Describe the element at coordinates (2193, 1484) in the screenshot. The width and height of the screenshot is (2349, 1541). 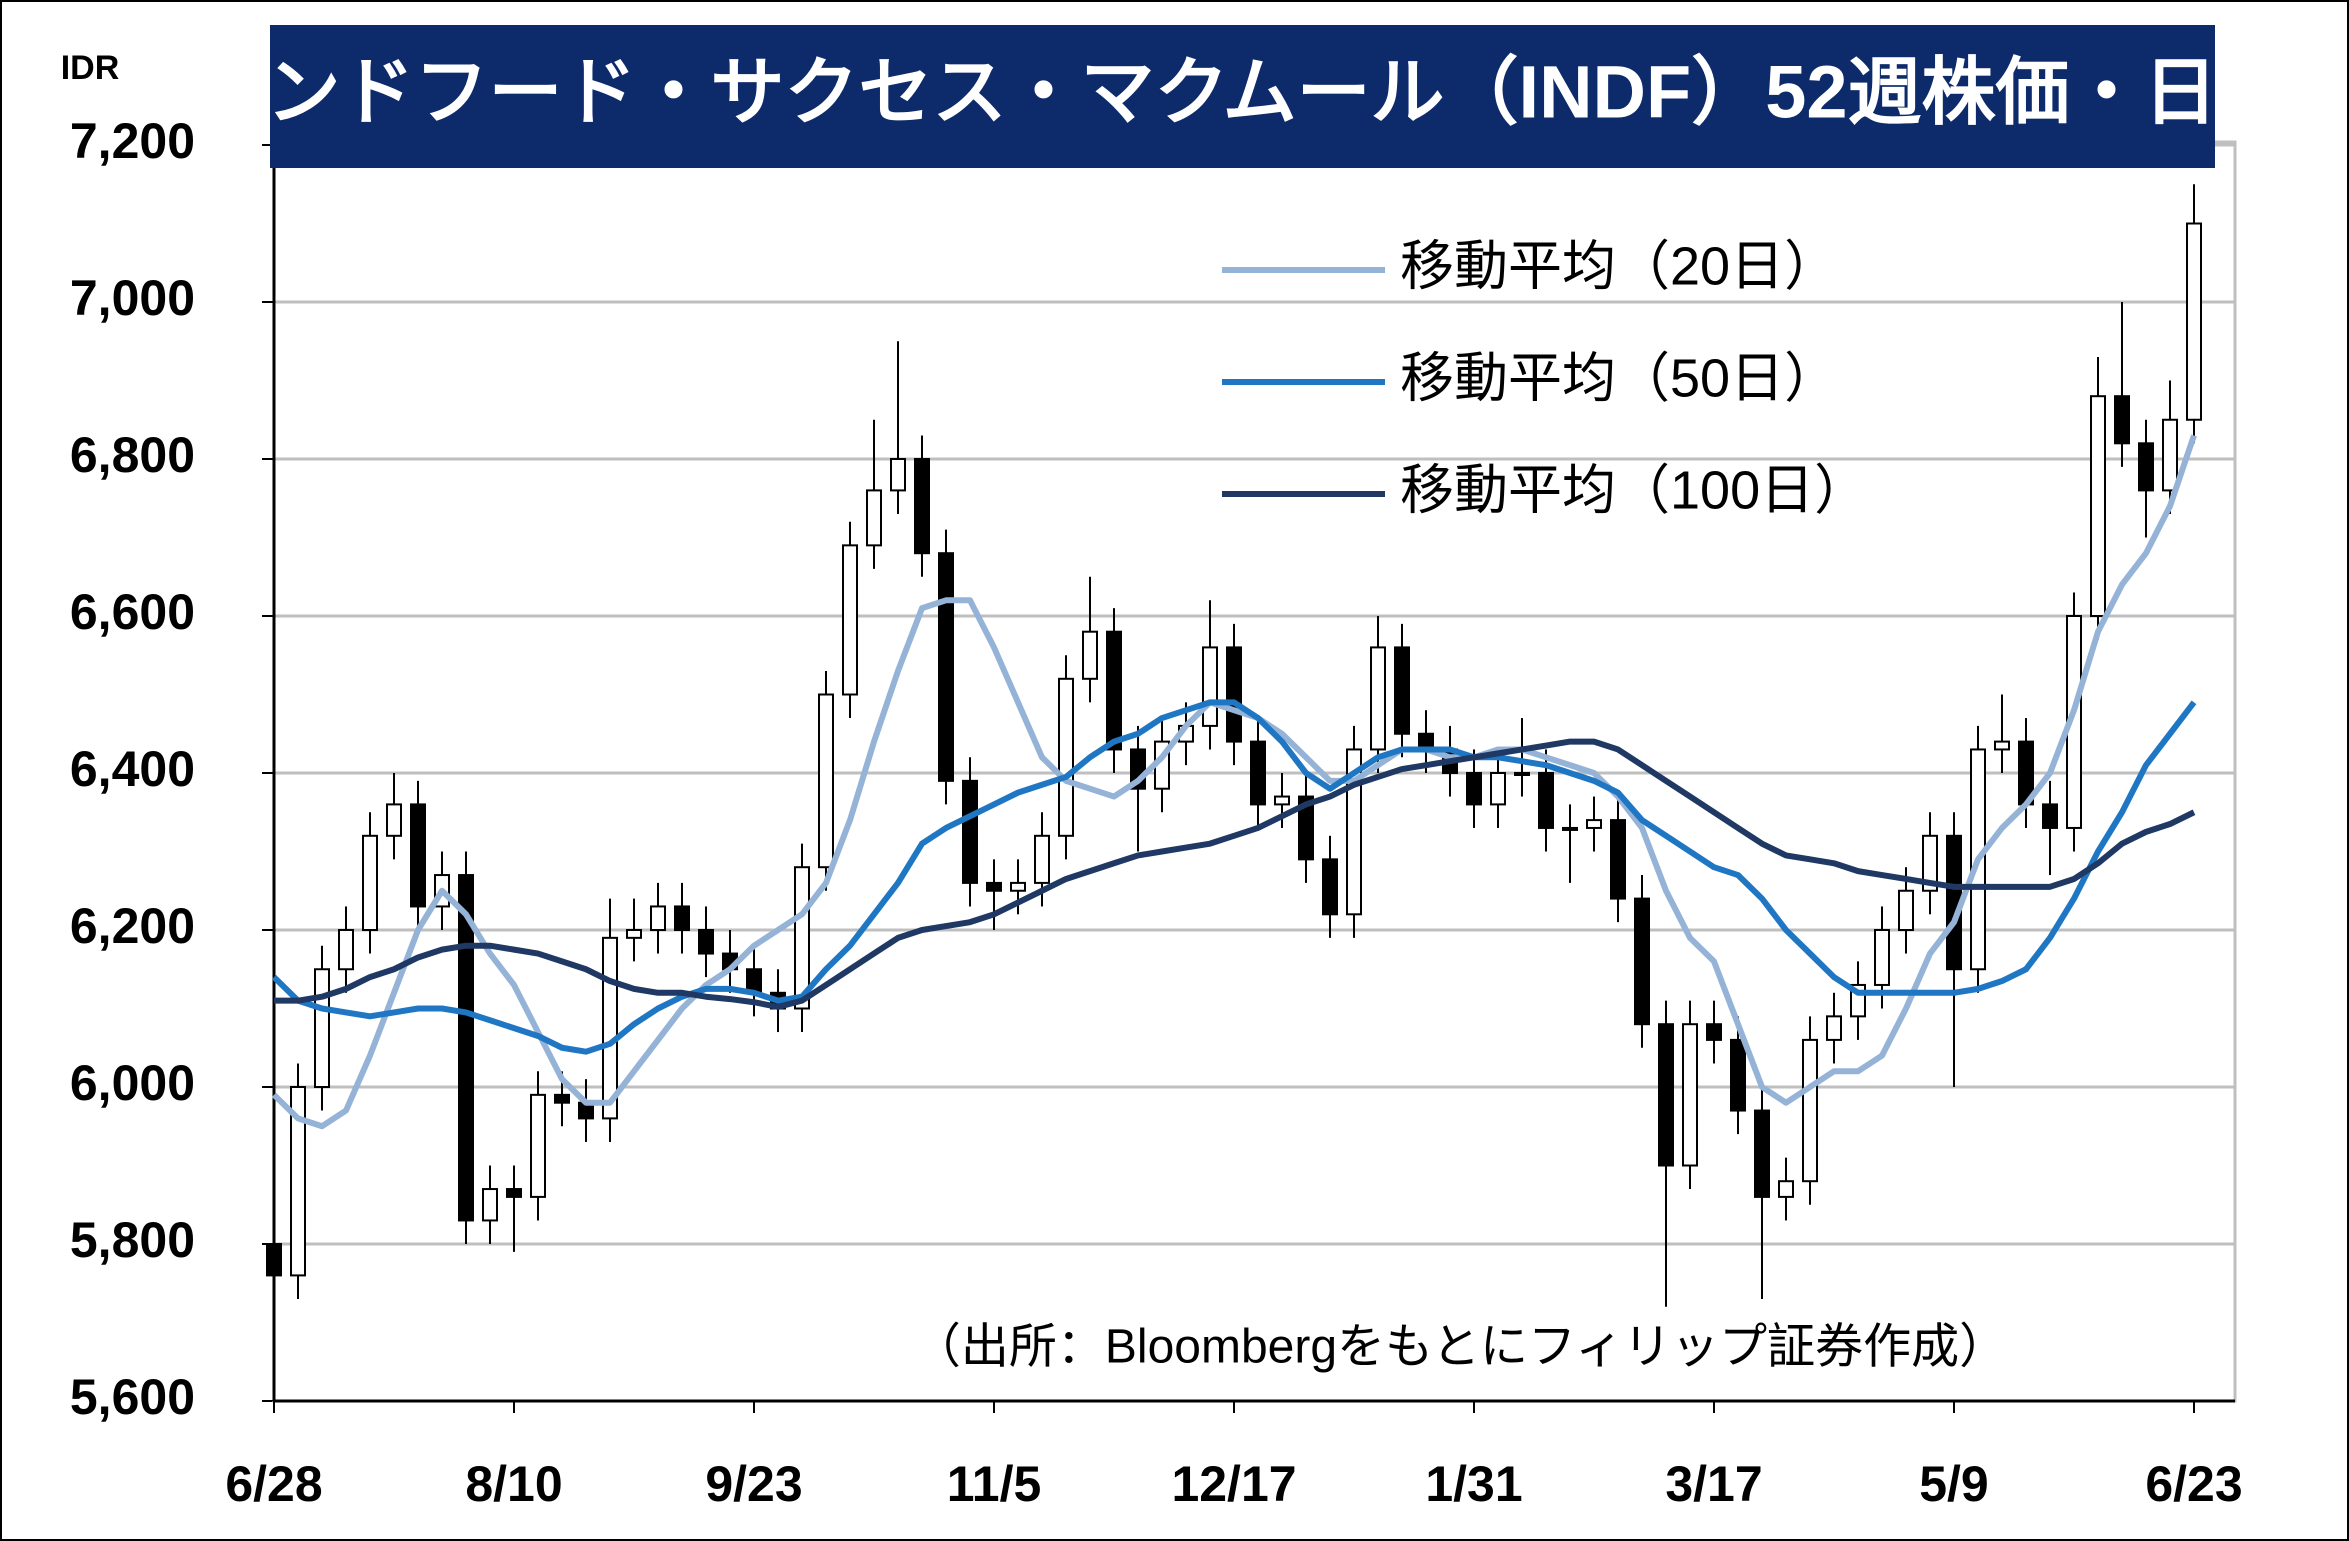
I see `x-tick-label: 6/23` at that location.